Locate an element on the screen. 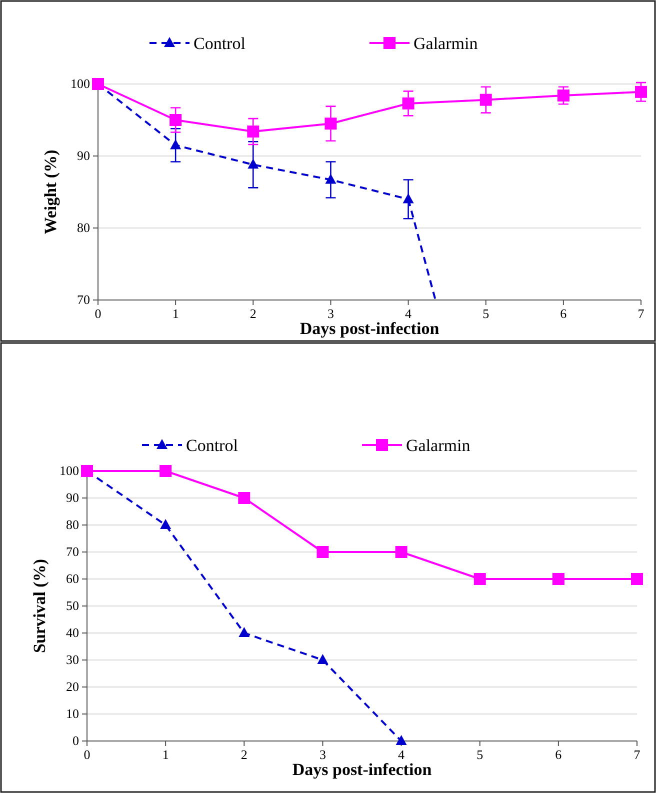  y-tick-label: 20 is located at coordinates (72, 686).